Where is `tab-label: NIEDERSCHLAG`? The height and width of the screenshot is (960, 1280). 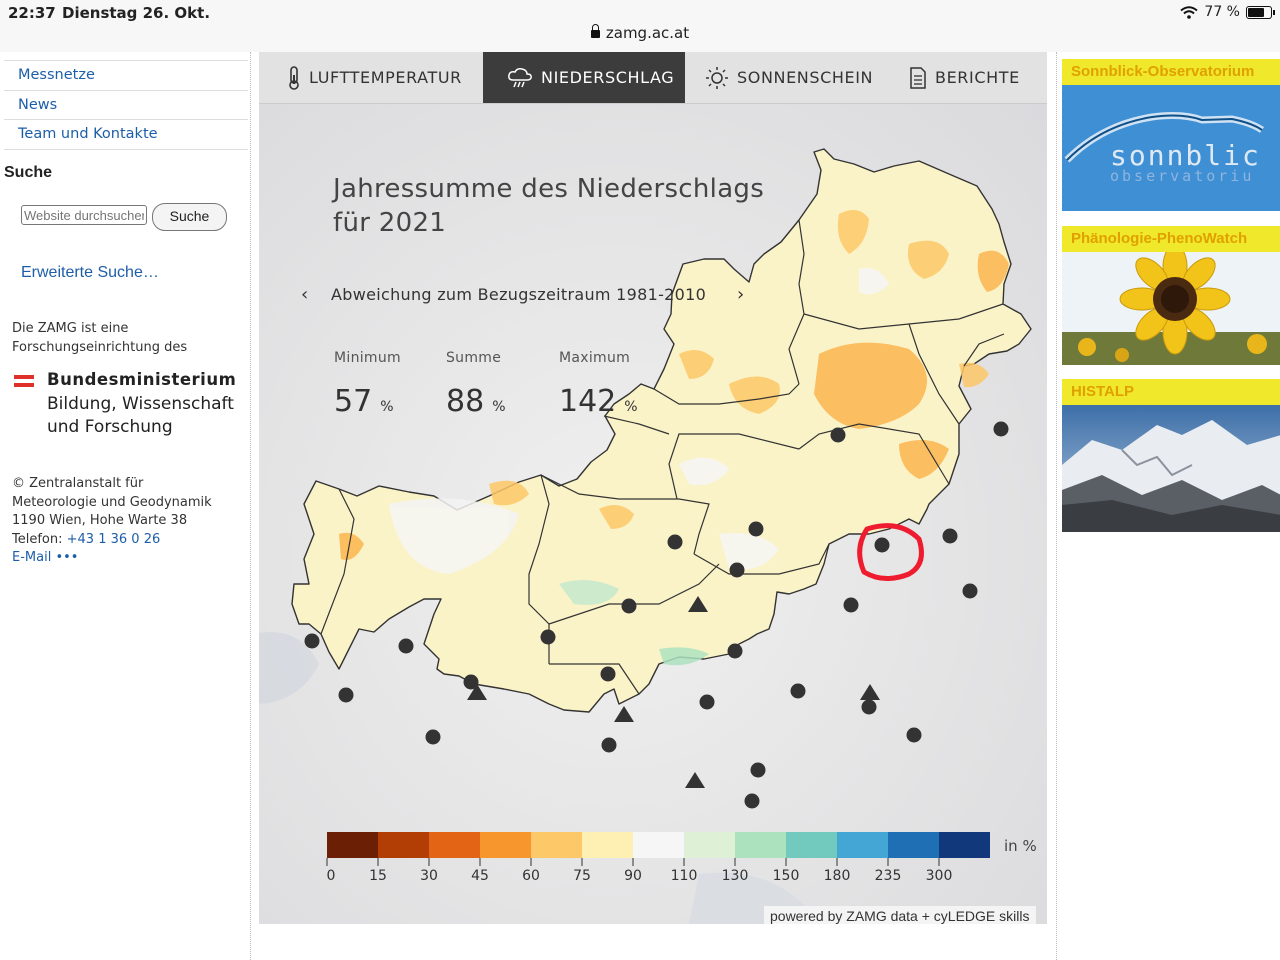 tab-label: NIEDERSCHLAG is located at coordinates (608, 77).